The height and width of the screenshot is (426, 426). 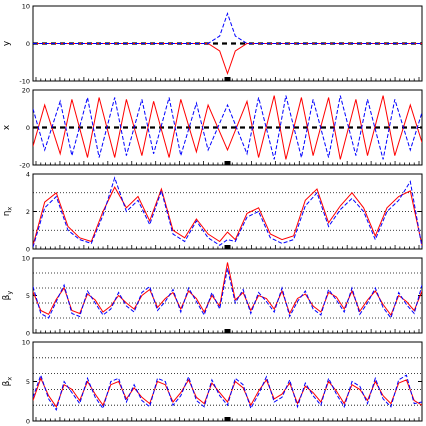 What do you see at coordinates (7, 127) in the screenshot?
I see `y-axis-label: x` at bounding box center [7, 127].